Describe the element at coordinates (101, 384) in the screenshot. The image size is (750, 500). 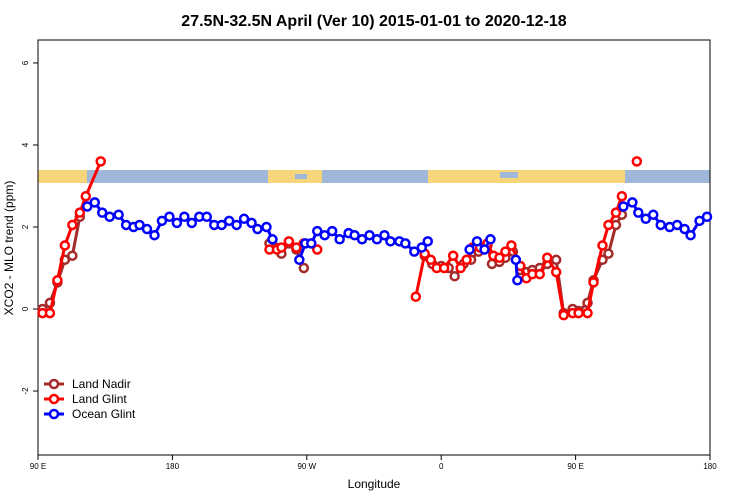
I see `legend-label: Land Nadir` at that location.